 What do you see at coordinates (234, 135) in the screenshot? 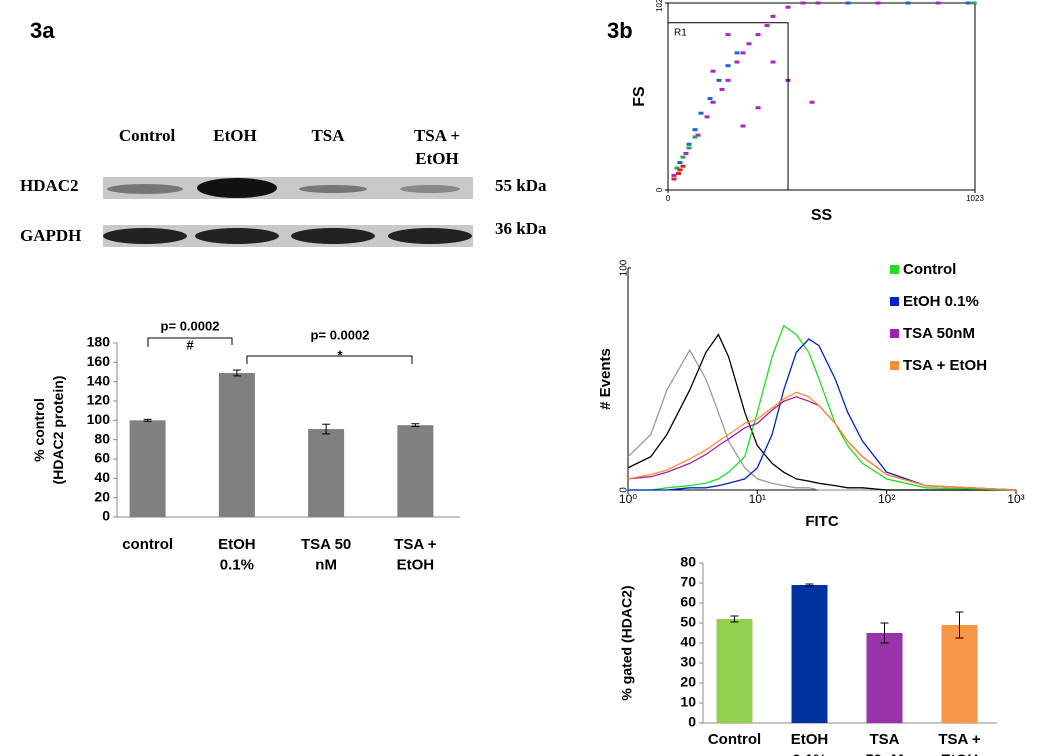
I see `lane-label: EtOH` at bounding box center [234, 135].